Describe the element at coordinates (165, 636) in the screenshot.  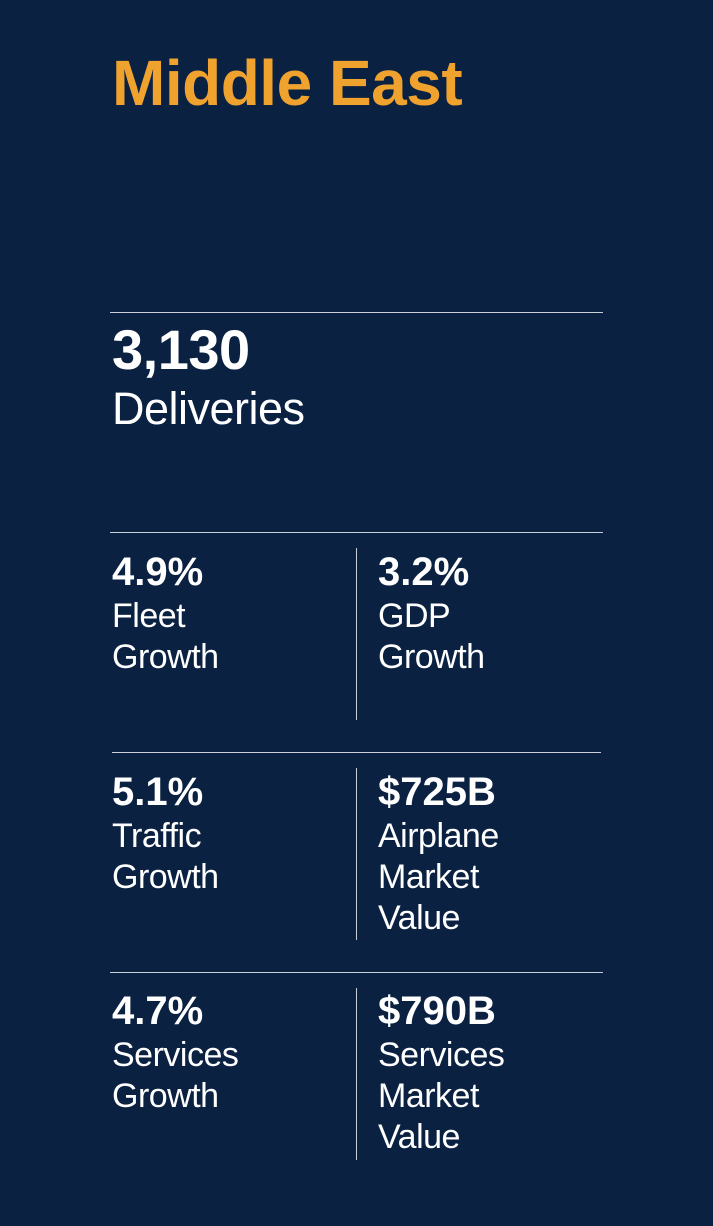
I see `stat-label: Fleet Growth` at that location.